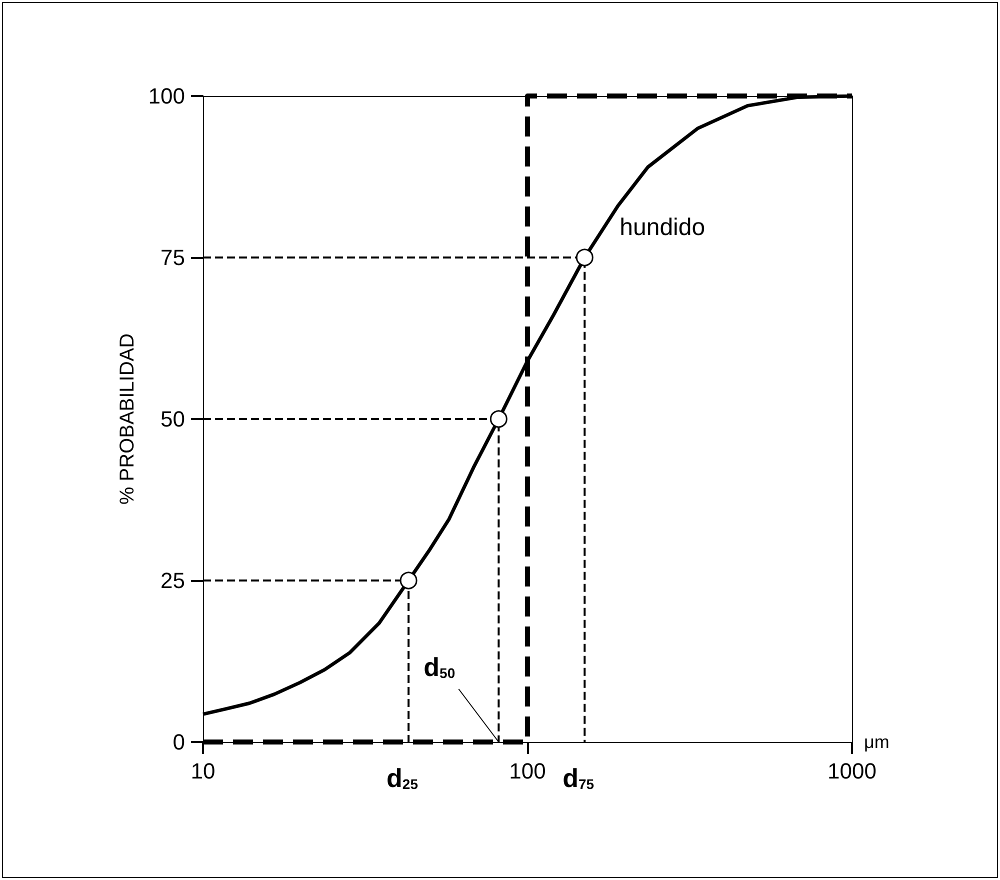 The image size is (1000, 880). I want to click on y-tick-label: 75, so click(172, 257).